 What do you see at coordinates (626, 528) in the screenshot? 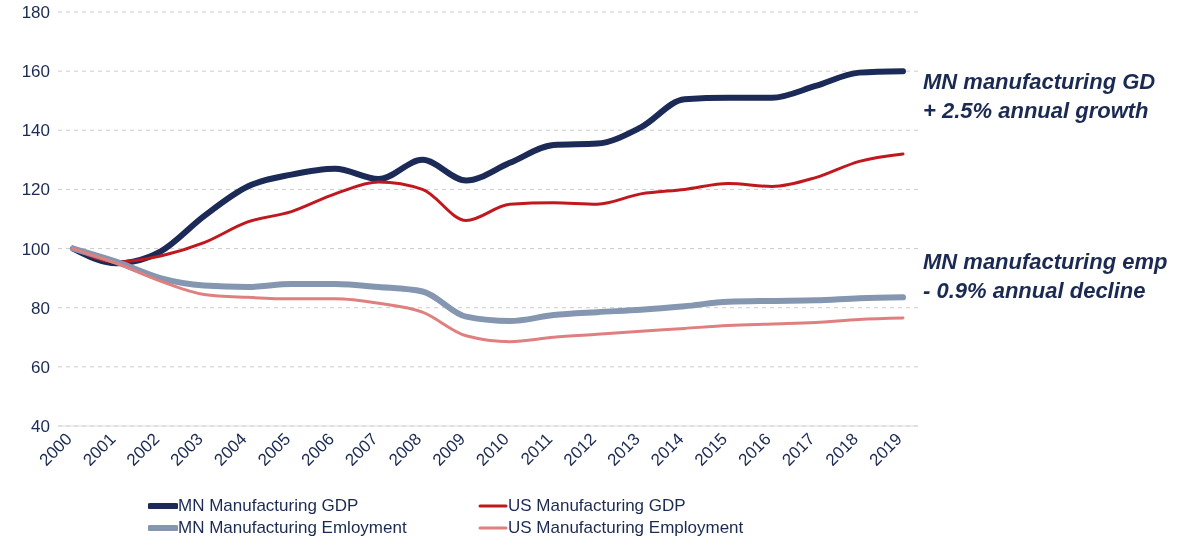
I see `legend-label: US Manufacturing Employment` at bounding box center [626, 528].